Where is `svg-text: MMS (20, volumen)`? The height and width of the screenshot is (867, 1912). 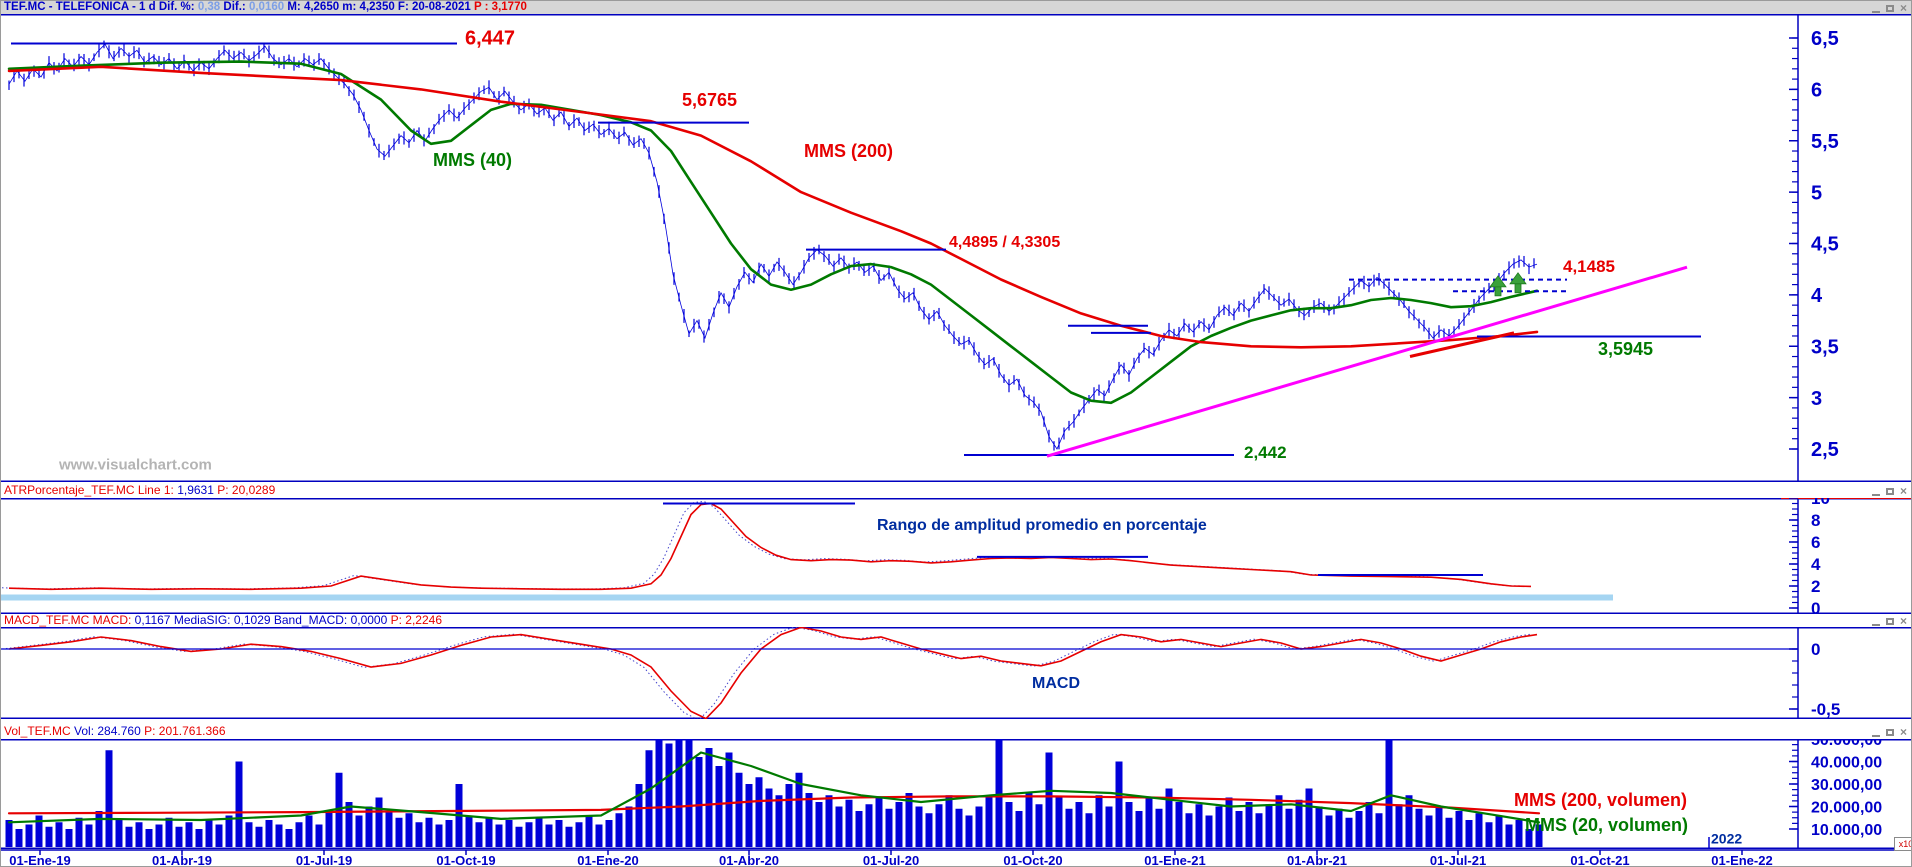 svg-text: MMS (20, volumen) is located at coordinates (1606, 825).